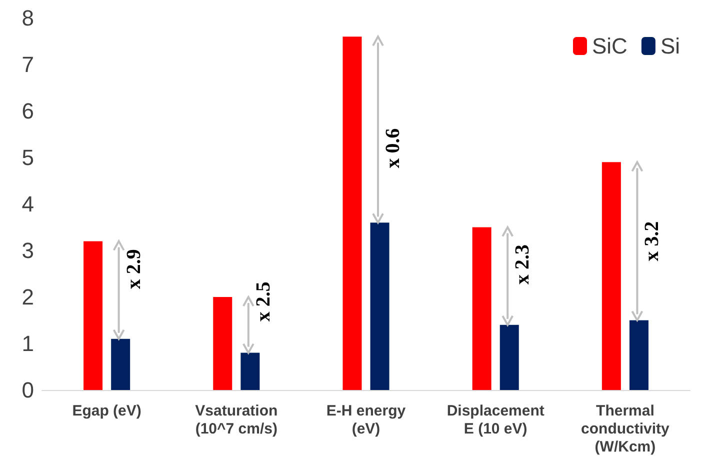  What do you see at coordinates (28, 64) in the screenshot?
I see `y-tick-label: 7` at bounding box center [28, 64].